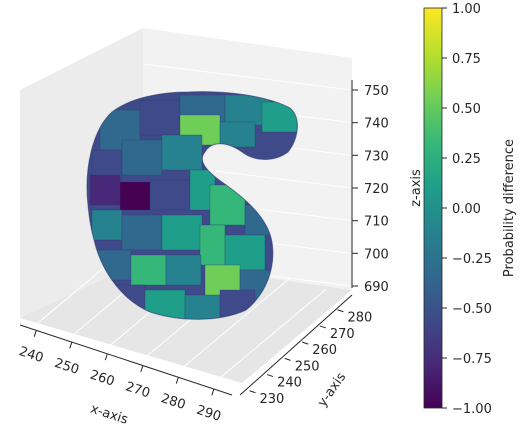 The image size is (521, 442). Describe the element at coordinates (108, 415) in the screenshot. I see `x-axis-label: x-axis` at that location.